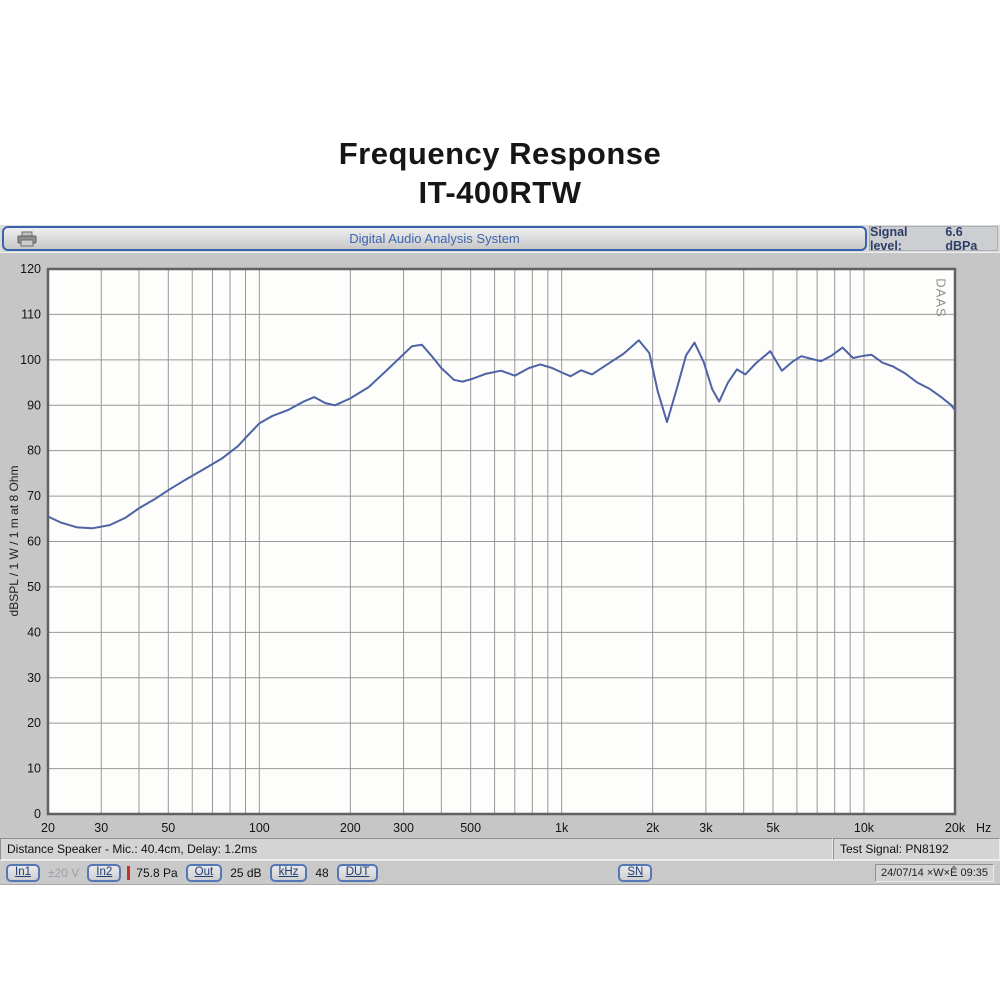 The height and width of the screenshot is (1000, 1000). Describe the element at coordinates (889, 238) in the screenshot. I see `signal-level-label: Signal level:` at that location.